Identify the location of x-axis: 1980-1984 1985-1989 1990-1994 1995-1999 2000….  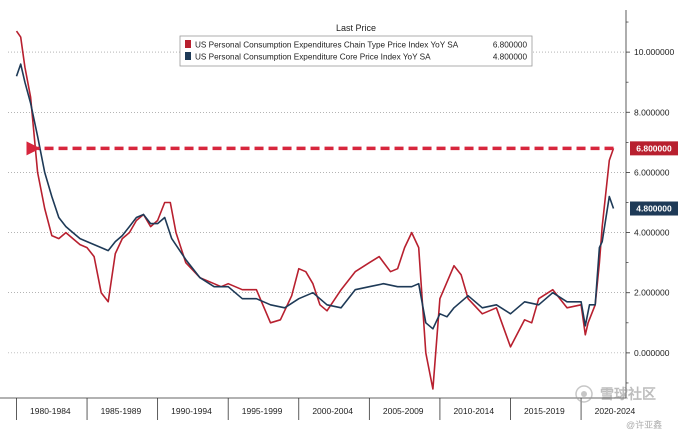
(318, 408).